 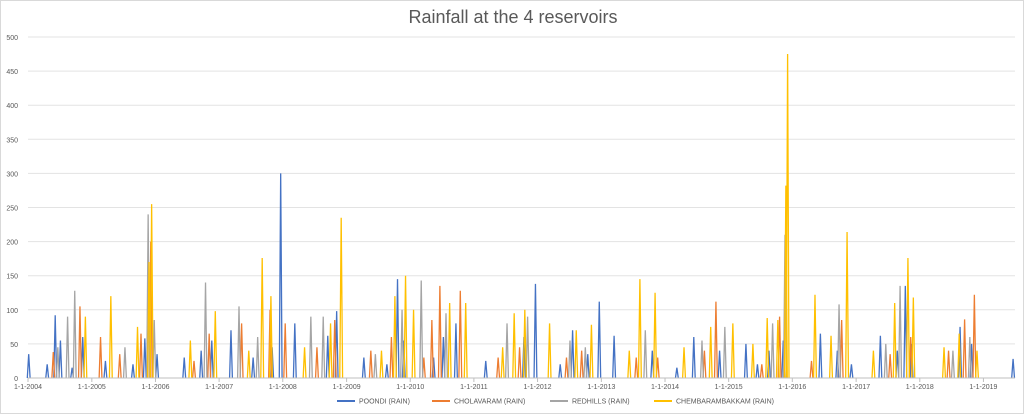 I want to click on y-tick-label: 450, so click(x=12, y=72).